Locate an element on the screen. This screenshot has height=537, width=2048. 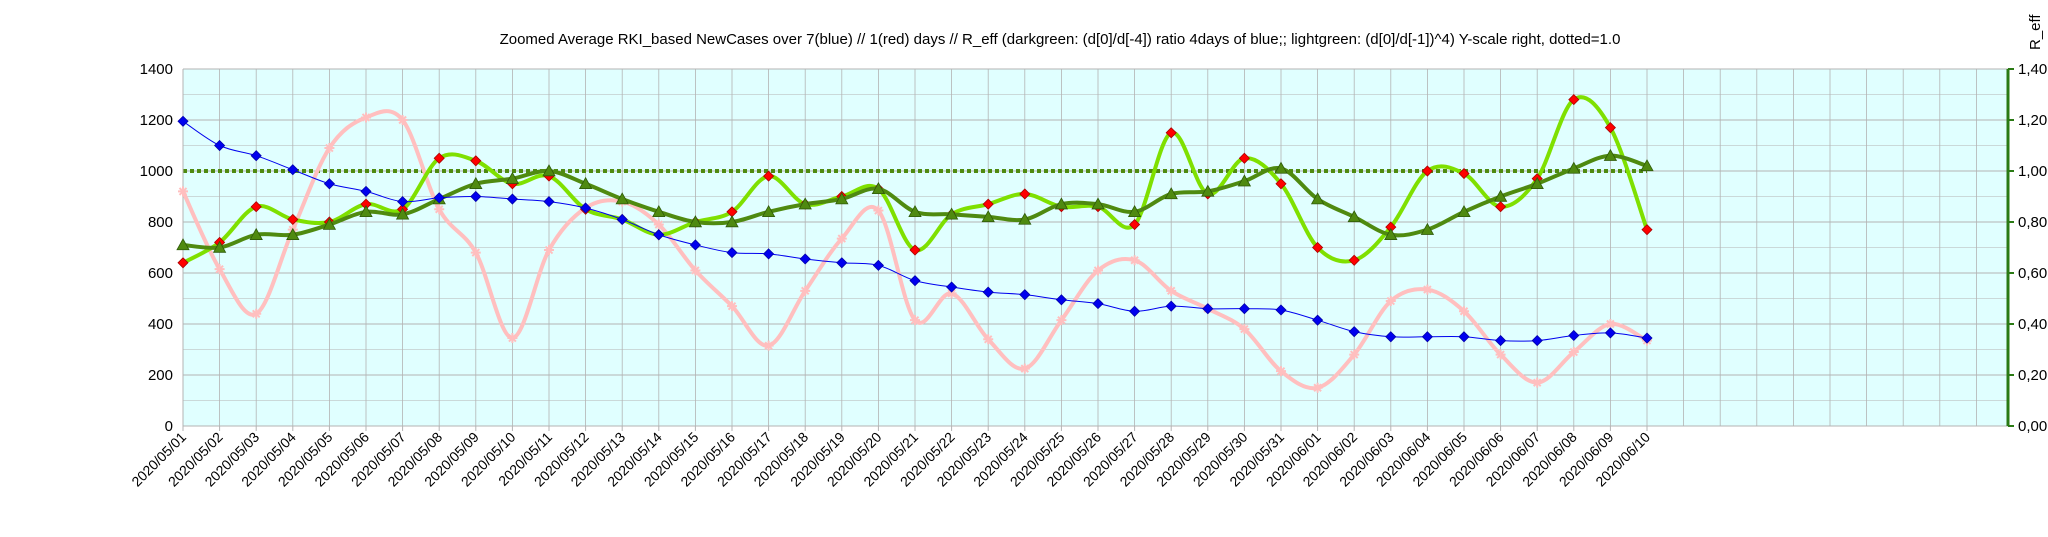
y-tick-label: 0 is located at coordinates (169, 426).